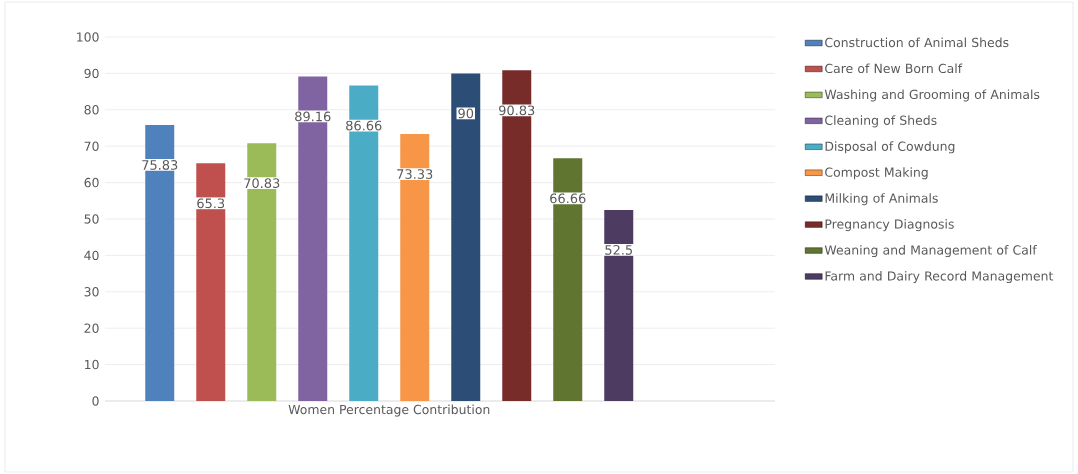 The image size is (1078, 474). What do you see at coordinates (415, 174) in the screenshot?
I see `text: 73.33` at bounding box center [415, 174].